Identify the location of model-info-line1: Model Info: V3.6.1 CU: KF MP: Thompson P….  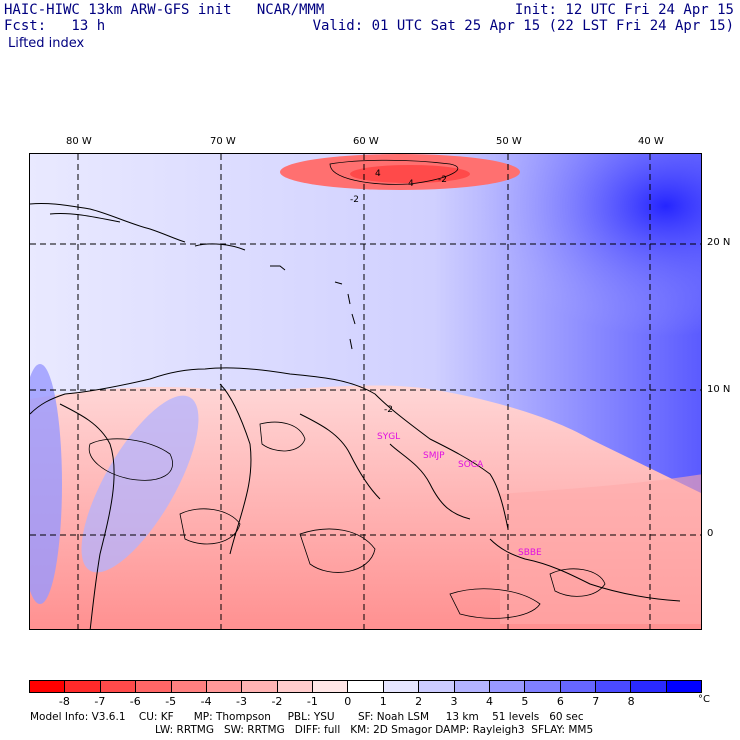
(307, 717).